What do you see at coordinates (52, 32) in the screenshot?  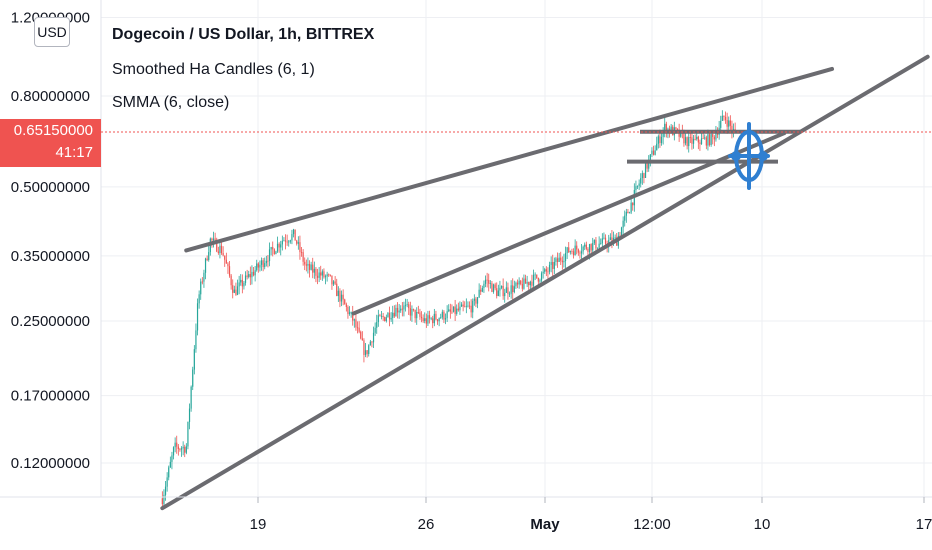 I see `currency-button: USD` at bounding box center [52, 32].